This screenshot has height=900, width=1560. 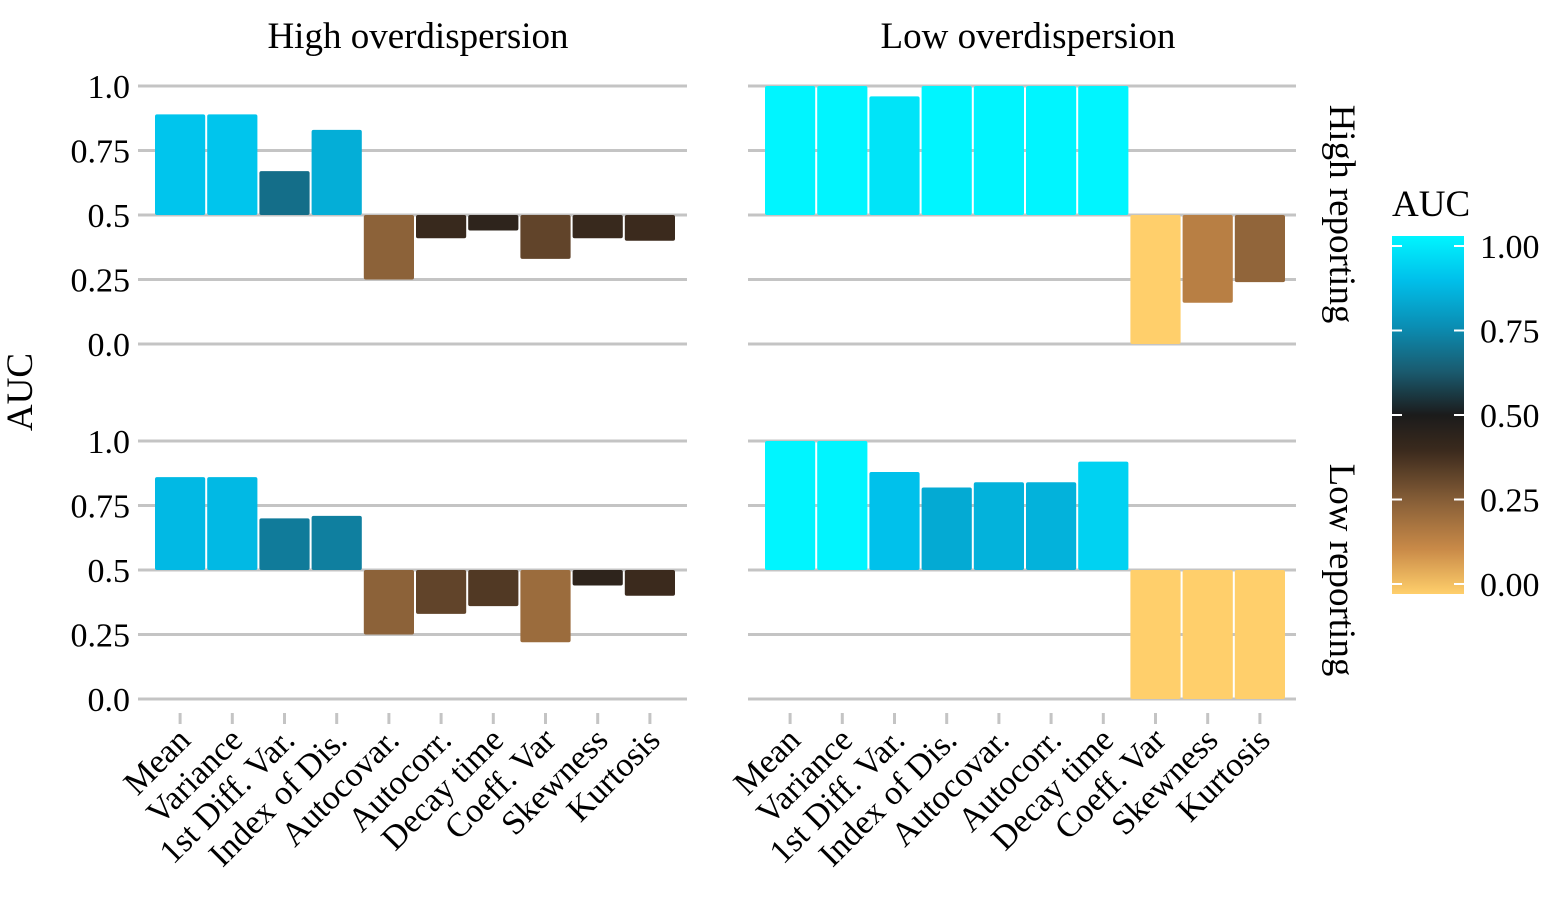 What do you see at coordinates (1510, 416) in the screenshot?
I see `legend-tick-label: 0.50` at bounding box center [1510, 416].